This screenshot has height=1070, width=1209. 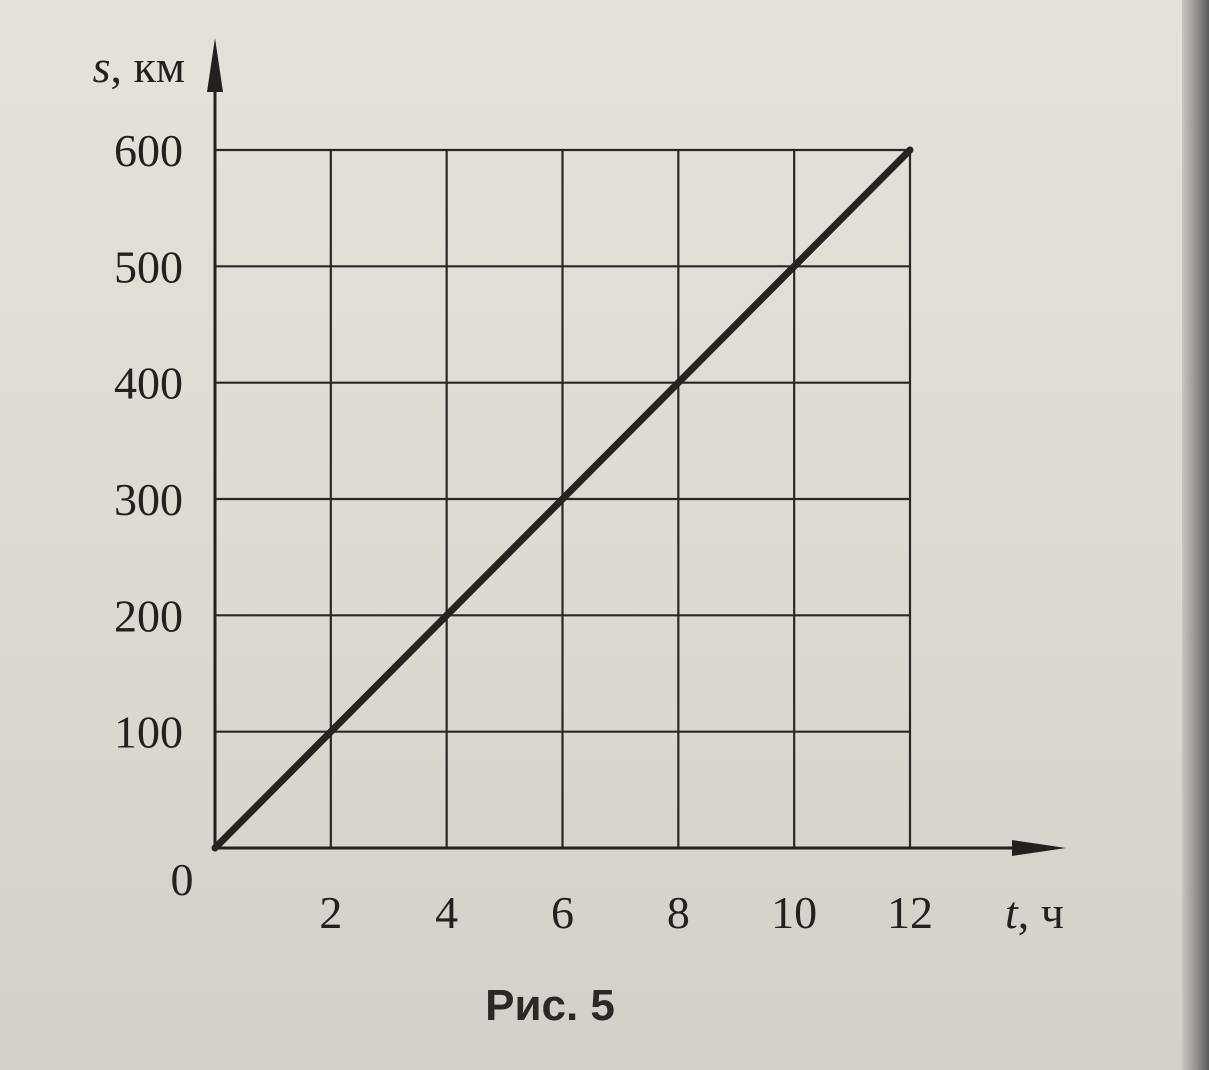 I want to click on origin-label: 0, so click(x=182, y=879).